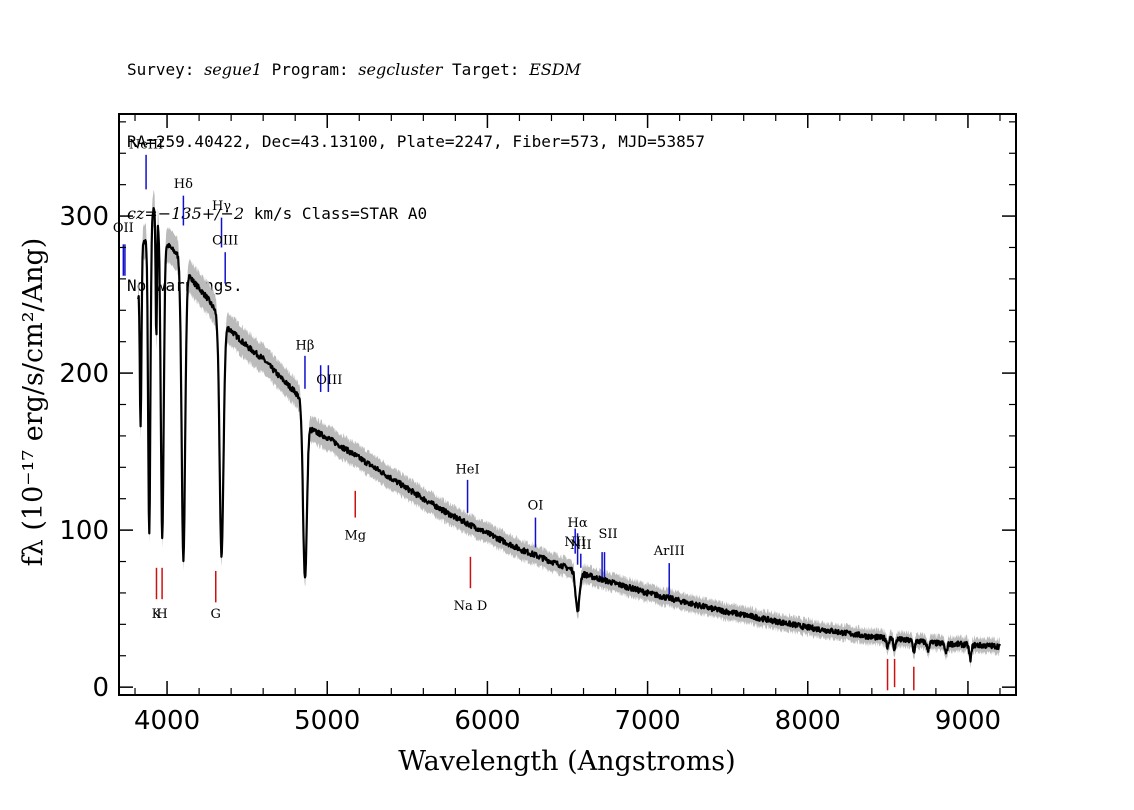 The image size is (1134, 810). I want to click on x-tick-label: 5000, so click(327, 721).